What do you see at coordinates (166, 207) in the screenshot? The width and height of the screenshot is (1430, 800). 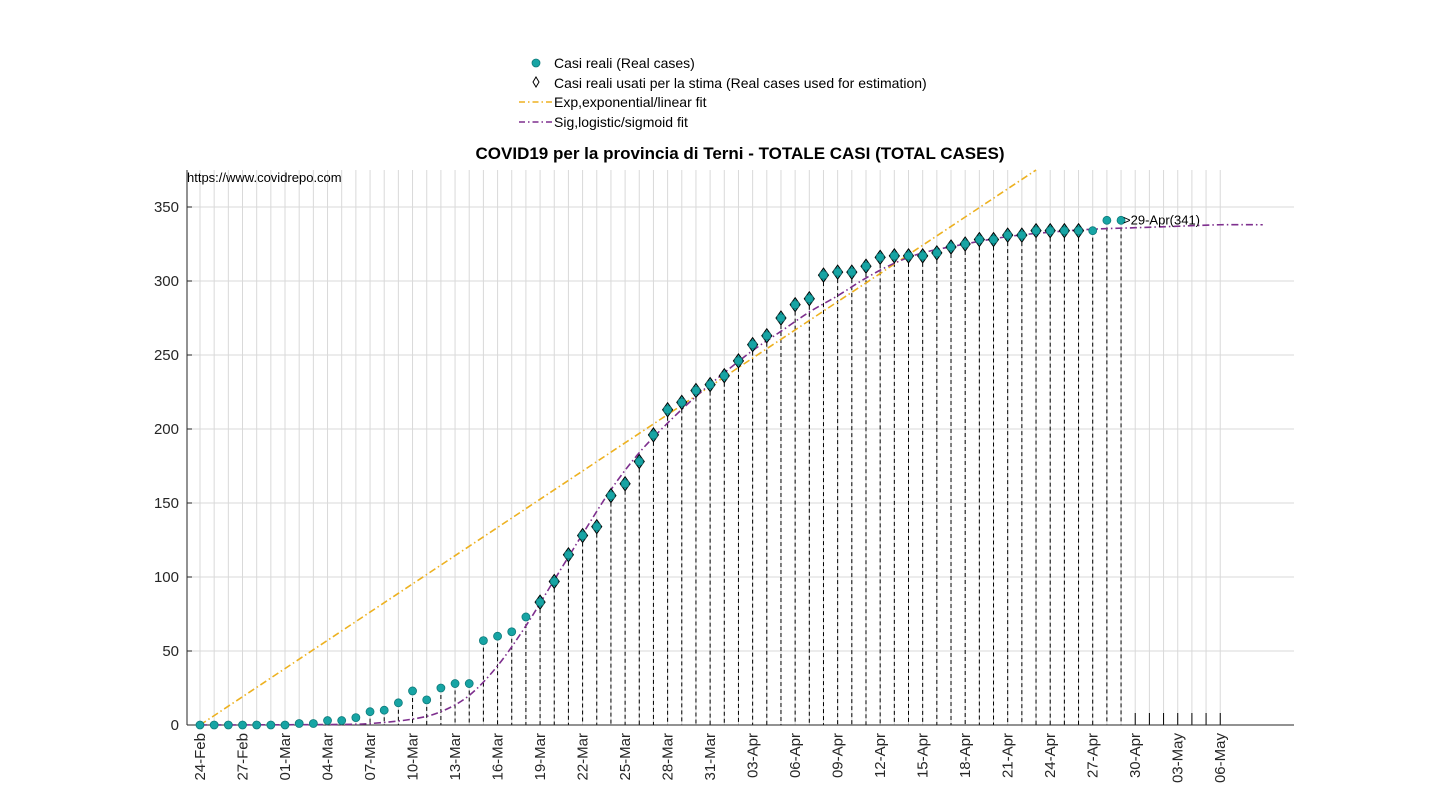 I see `y-tick-label: 350` at bounding box center [166, 207].